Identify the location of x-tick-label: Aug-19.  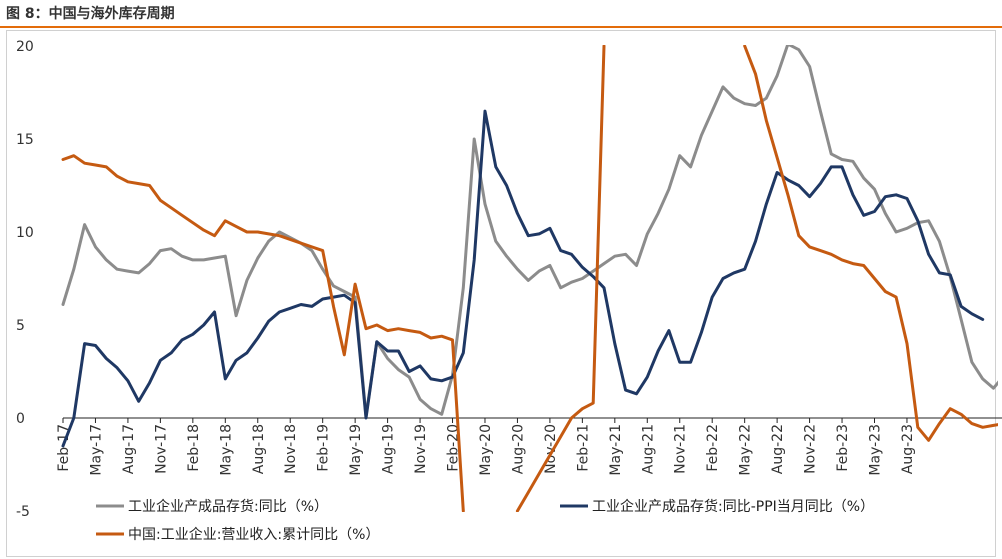
(389, 449).